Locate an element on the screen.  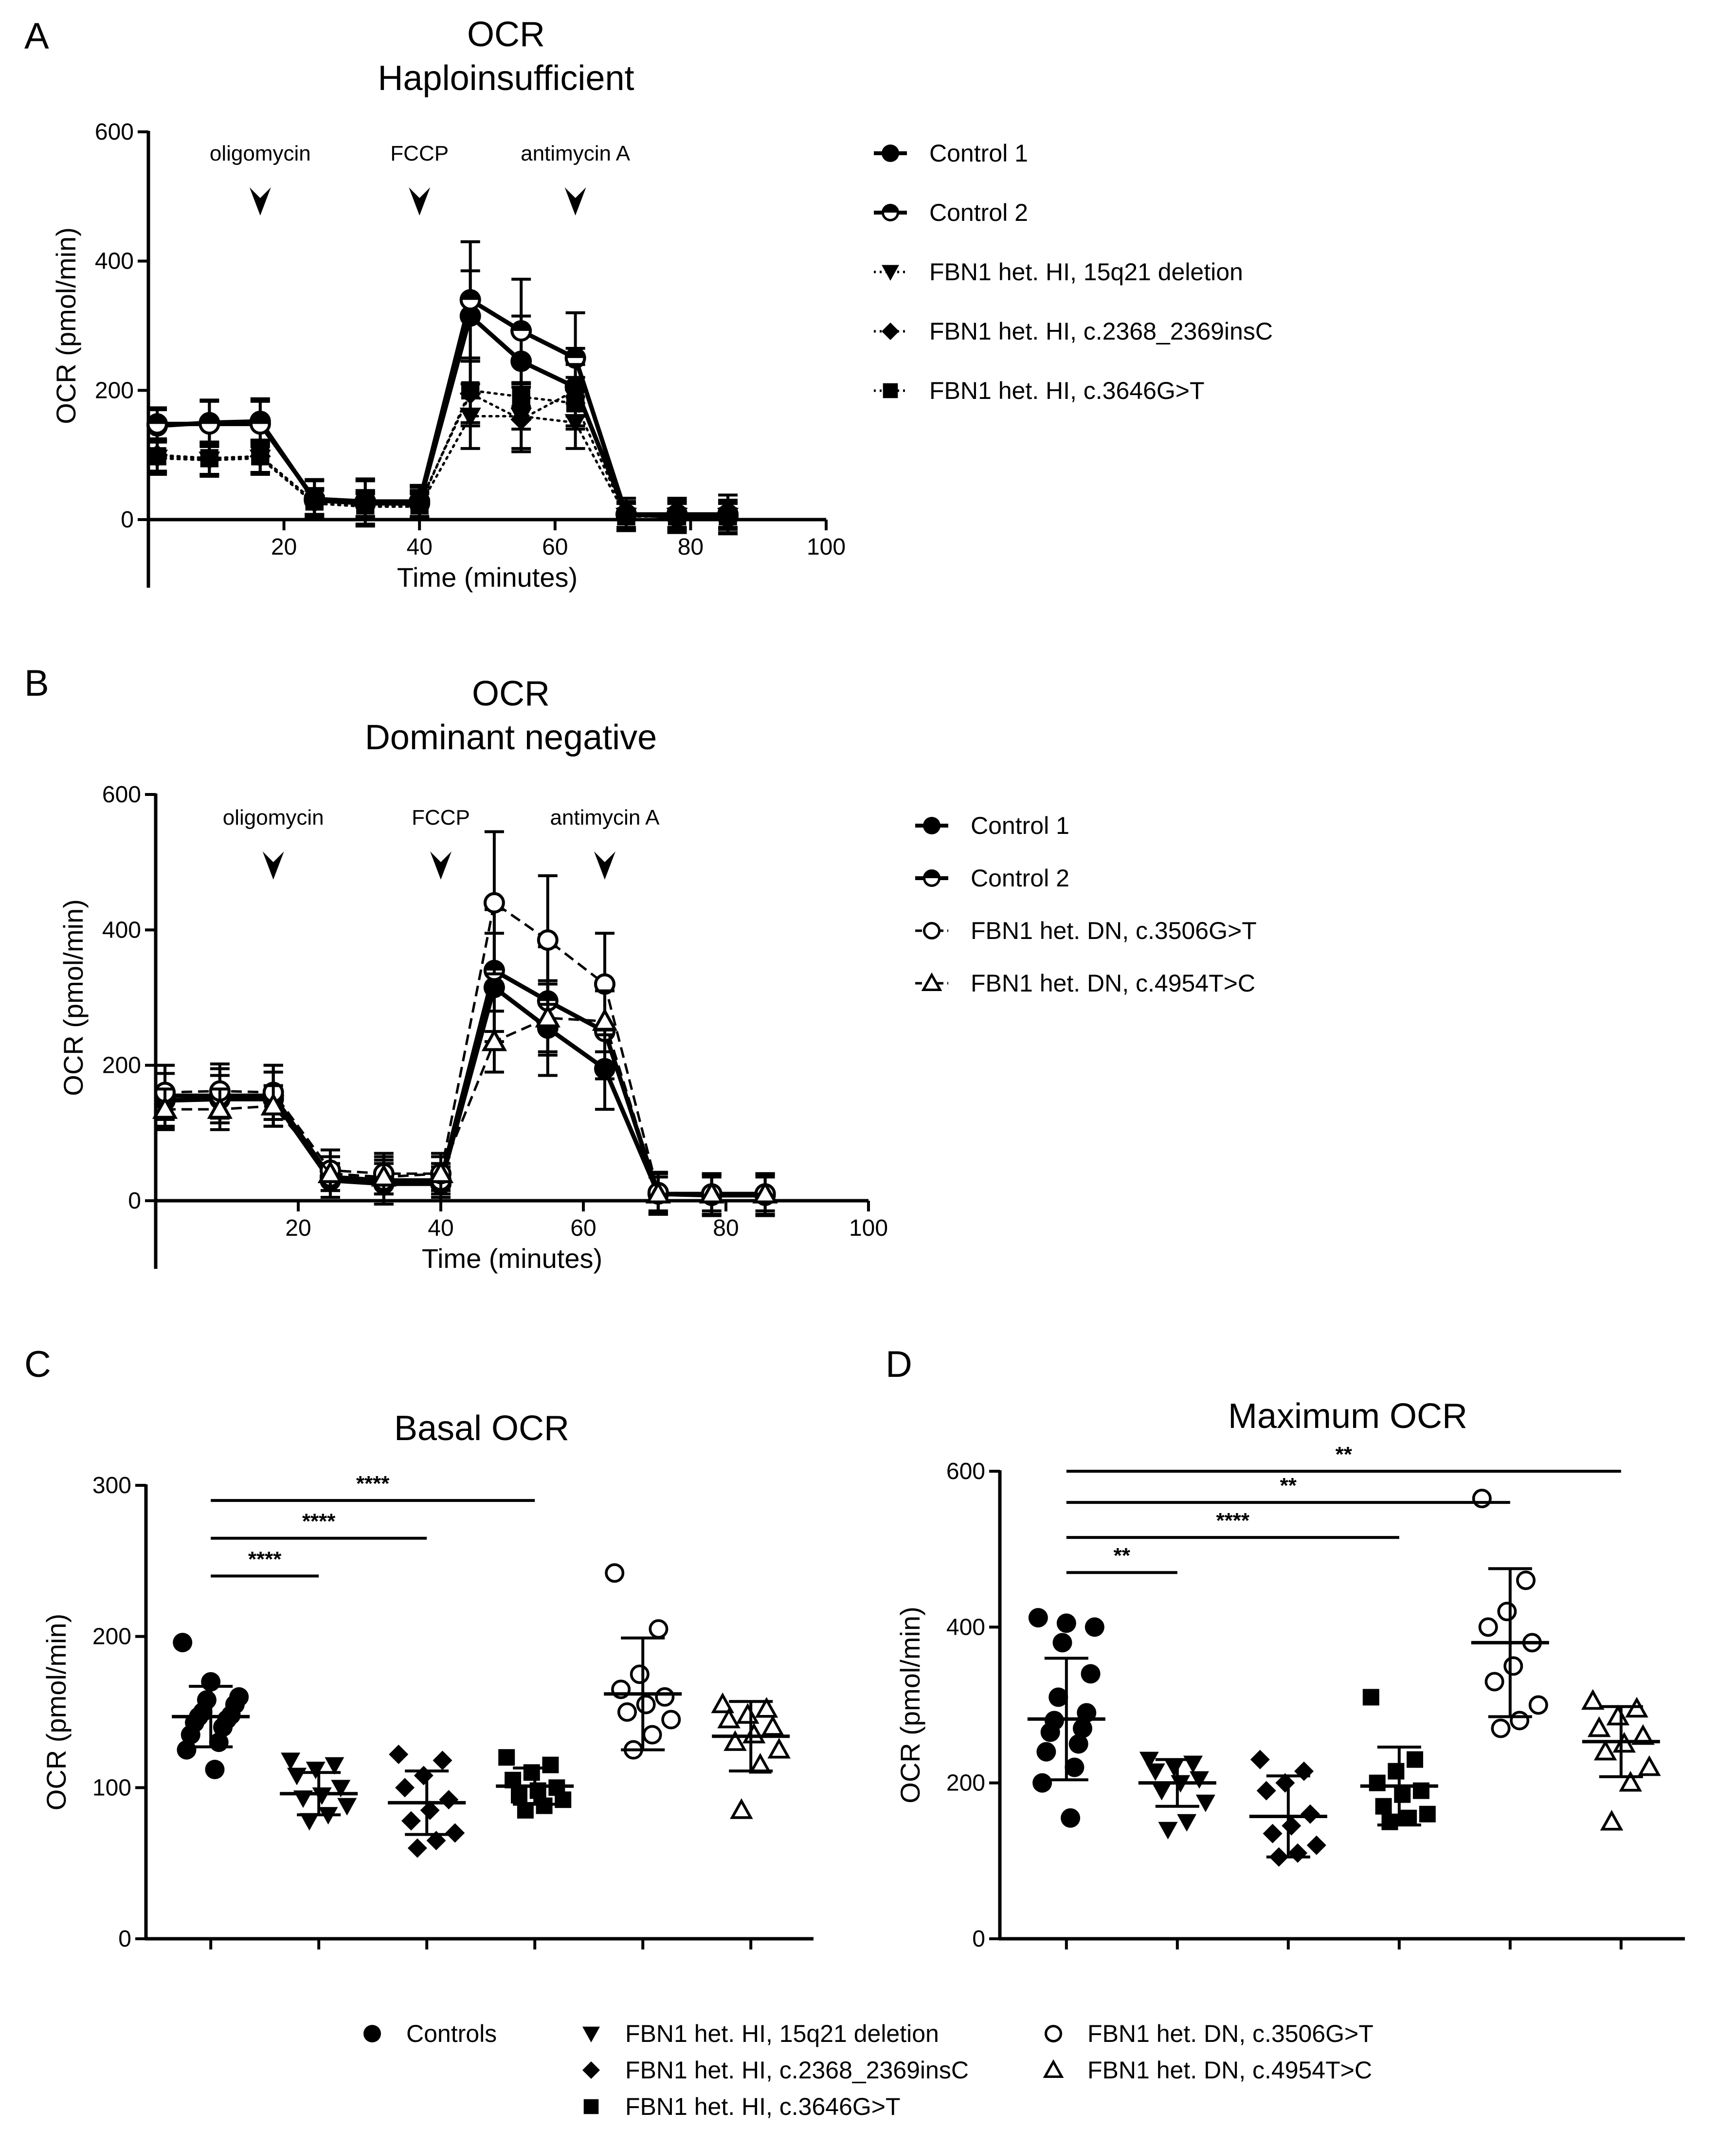
injection-label: FCCP is located at coordinates (420, 154).